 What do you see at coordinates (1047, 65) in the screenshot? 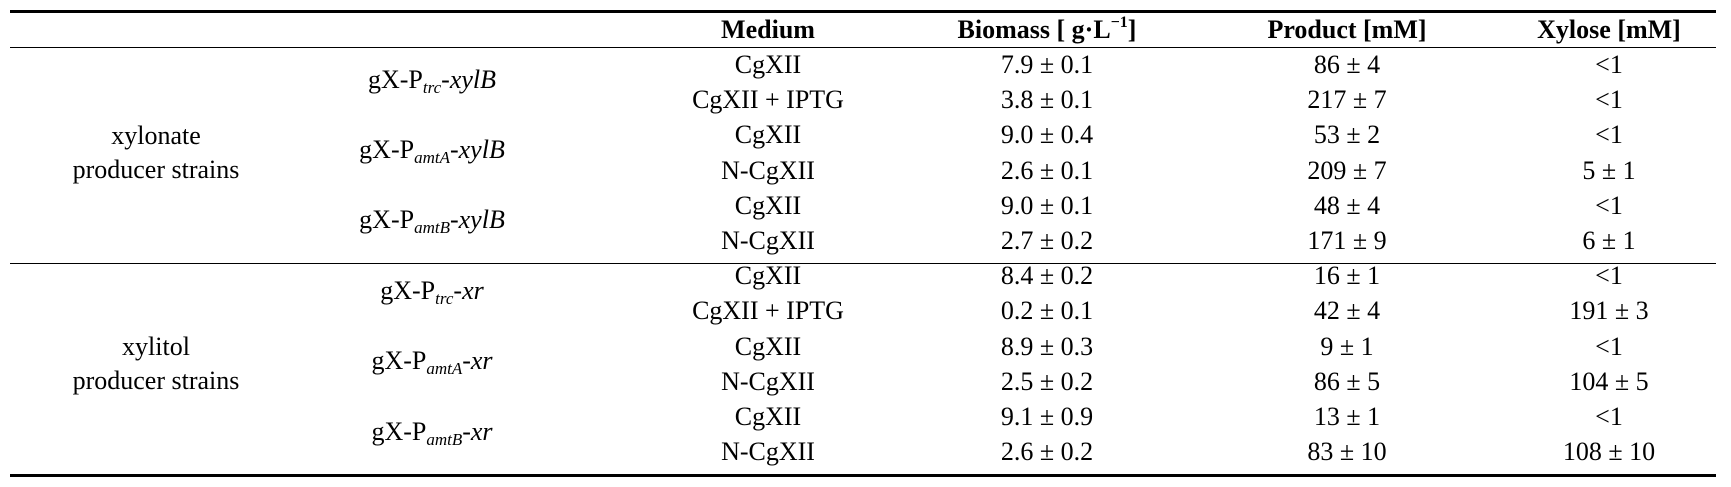
I see `cell-biomass: 7.9 ± 0.1` at bounding box center [1047, 65].